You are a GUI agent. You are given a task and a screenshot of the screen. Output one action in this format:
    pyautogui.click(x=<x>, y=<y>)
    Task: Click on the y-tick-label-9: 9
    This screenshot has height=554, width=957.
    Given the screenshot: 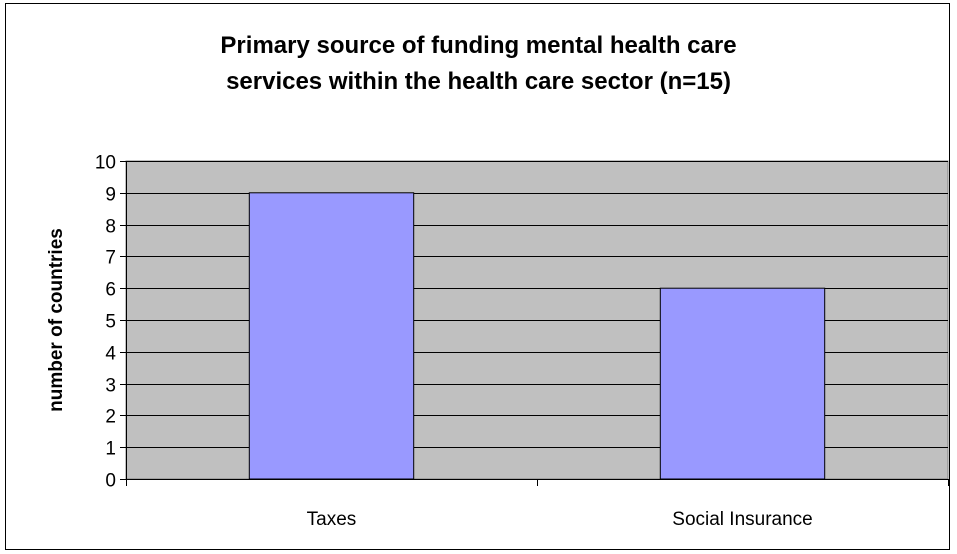 What is the action you would take?
    pyautogui.click(x=110, y=195)
    